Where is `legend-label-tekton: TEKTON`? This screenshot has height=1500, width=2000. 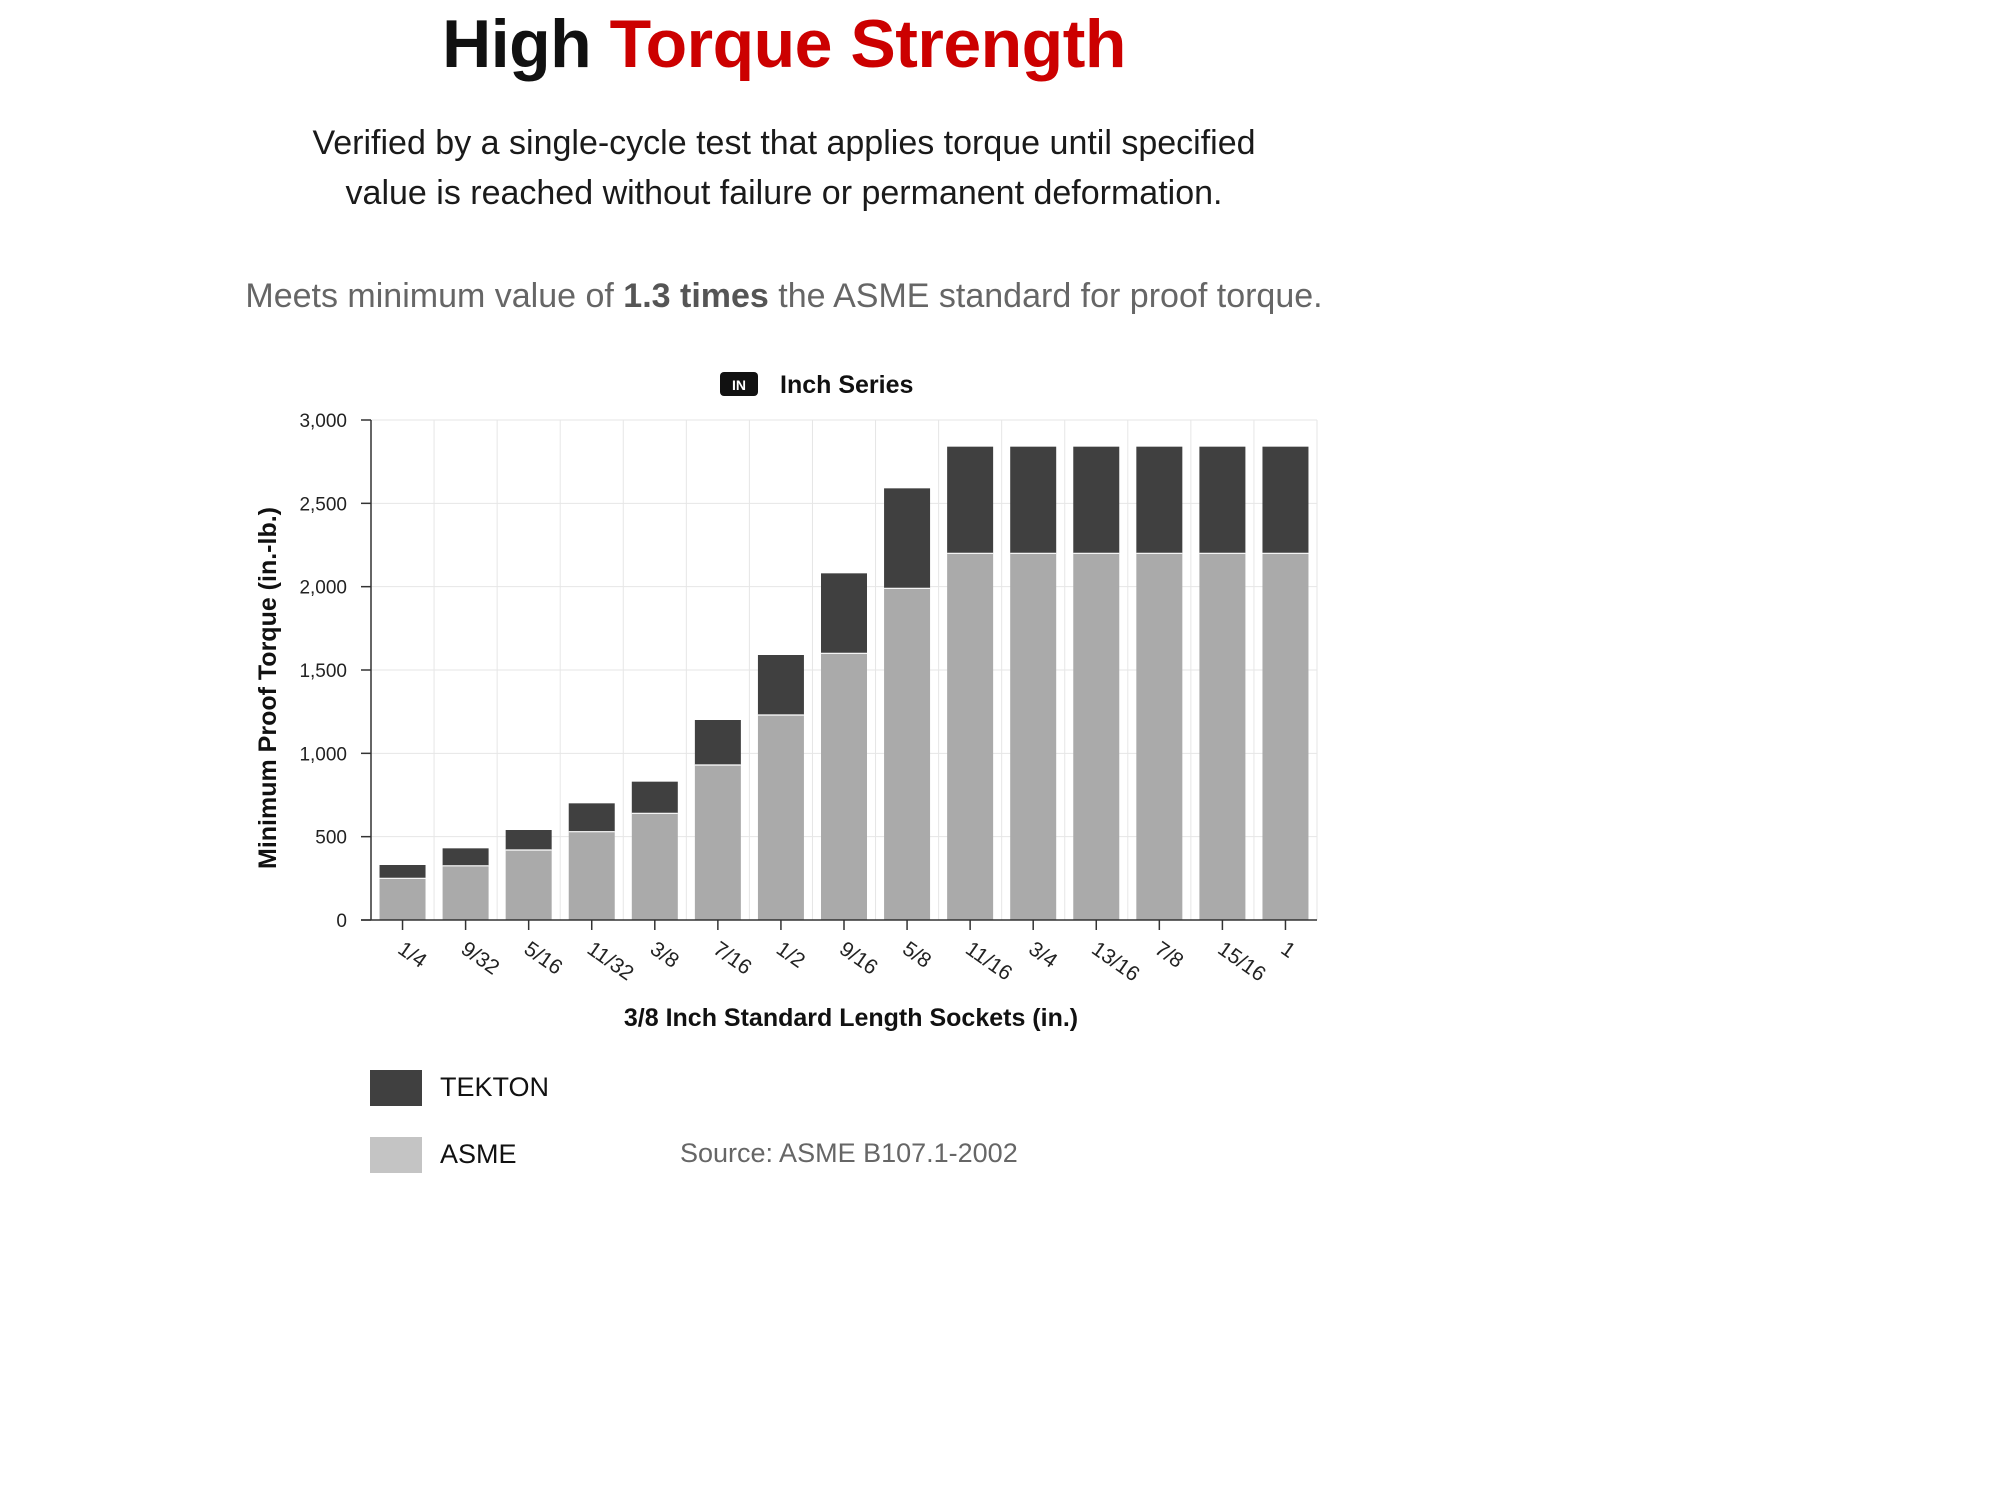 legend-label-tekton: TEKTON is located at coordinates (495, 1087).